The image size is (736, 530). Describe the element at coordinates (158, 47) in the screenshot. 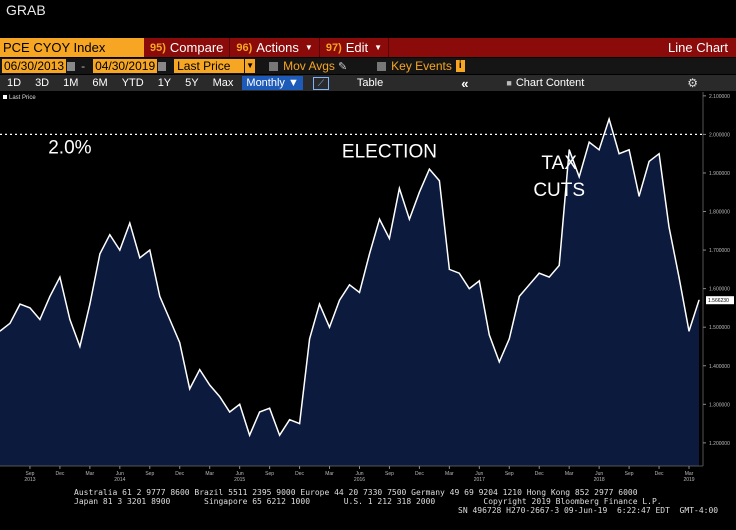

I see `compare-number: 95)` at that location.